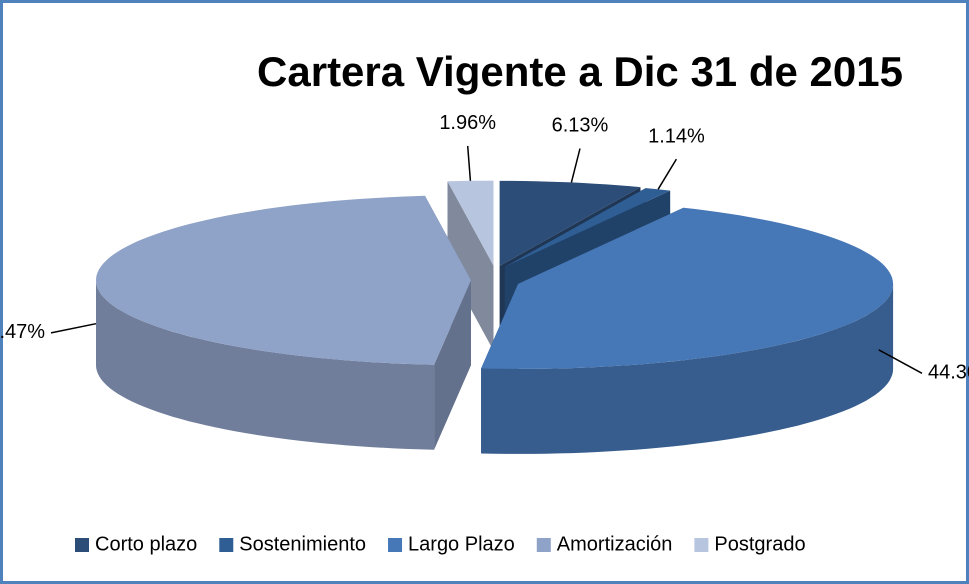  What do you see at coordinates (467, 123) in the screenshot?
I see `data-label: 1.96%` at bounding box center [467, 123].